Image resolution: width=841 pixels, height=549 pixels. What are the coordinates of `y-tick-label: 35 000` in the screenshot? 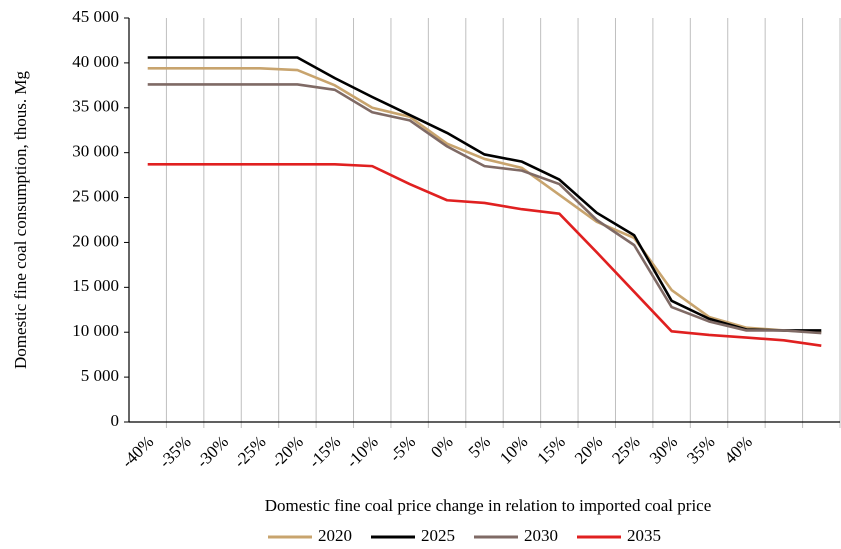 It's located at (95, 106).